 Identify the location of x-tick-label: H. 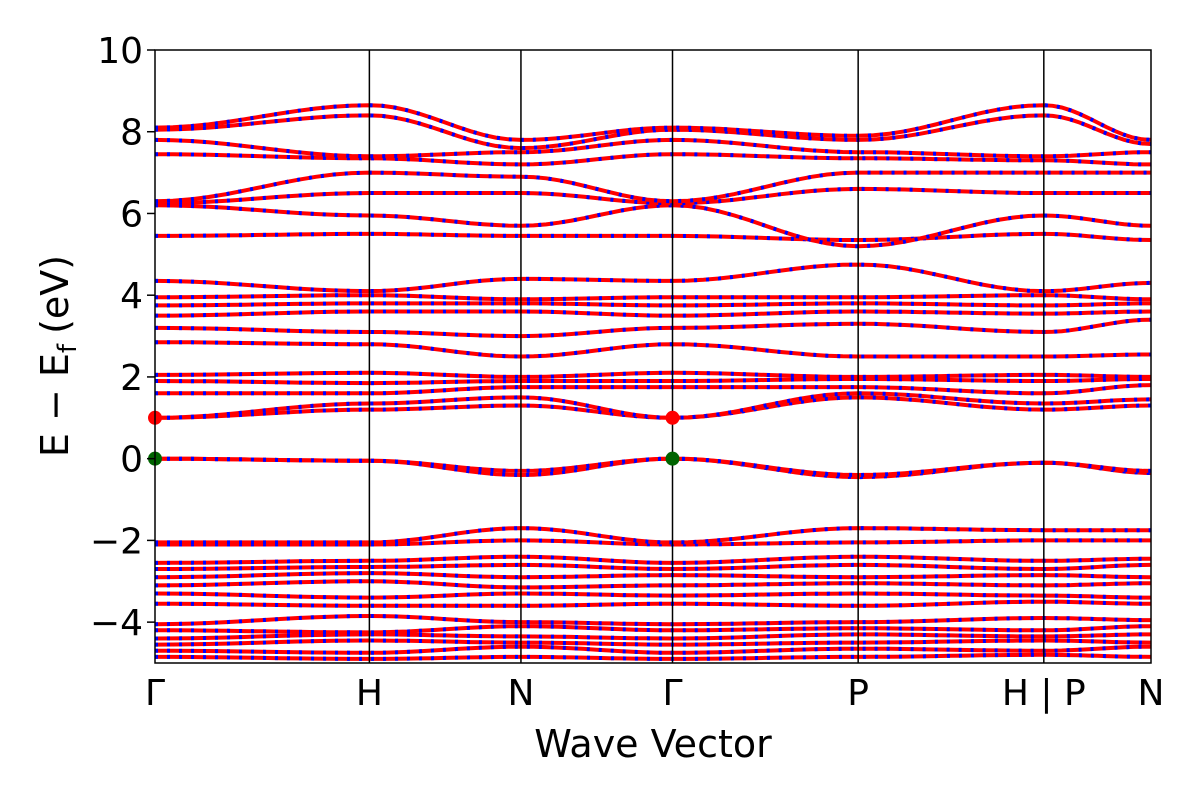
(369, 693).